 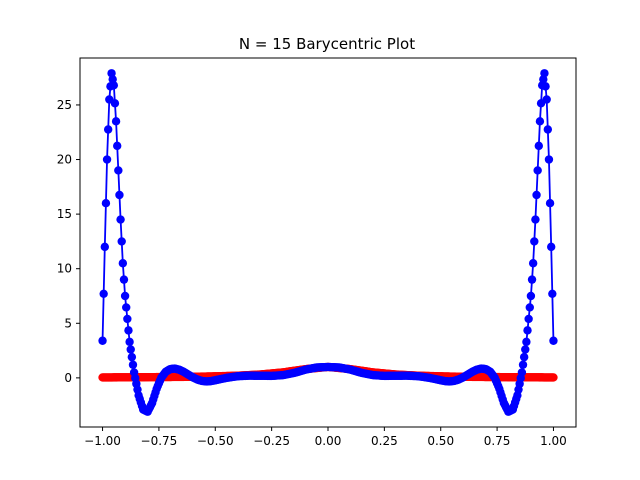 What do you see at coordinates (64, 214) in the screenshot?
I see `y-tick-label: 15` at bounding box center [64, 214].